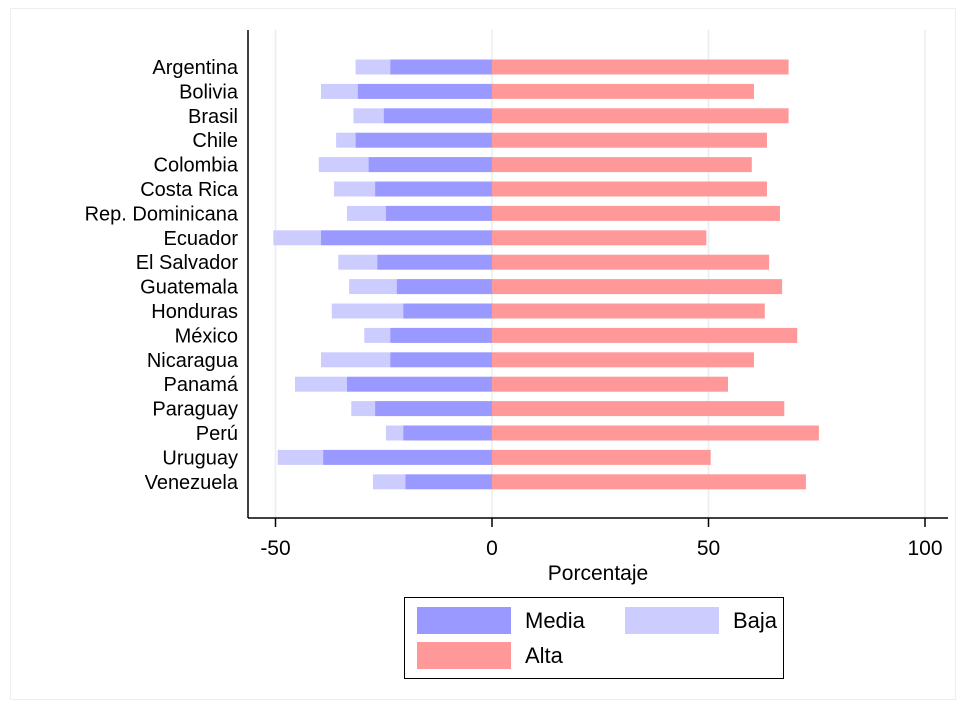 The width and height of the screenshot is (964, 704). Describe the element at coordinates (189, 190) in the screenshot. I see `category-label: Costa Rica` at that location.